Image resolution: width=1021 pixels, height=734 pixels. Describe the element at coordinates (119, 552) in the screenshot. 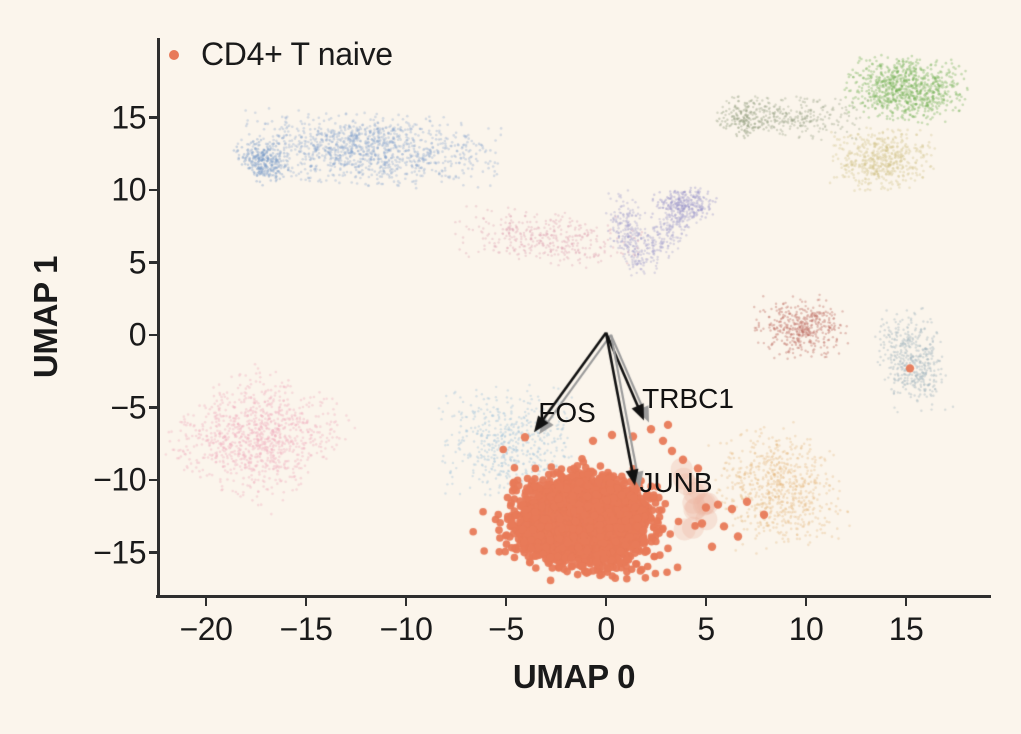

I see `y-tick-label: −15` at that location.